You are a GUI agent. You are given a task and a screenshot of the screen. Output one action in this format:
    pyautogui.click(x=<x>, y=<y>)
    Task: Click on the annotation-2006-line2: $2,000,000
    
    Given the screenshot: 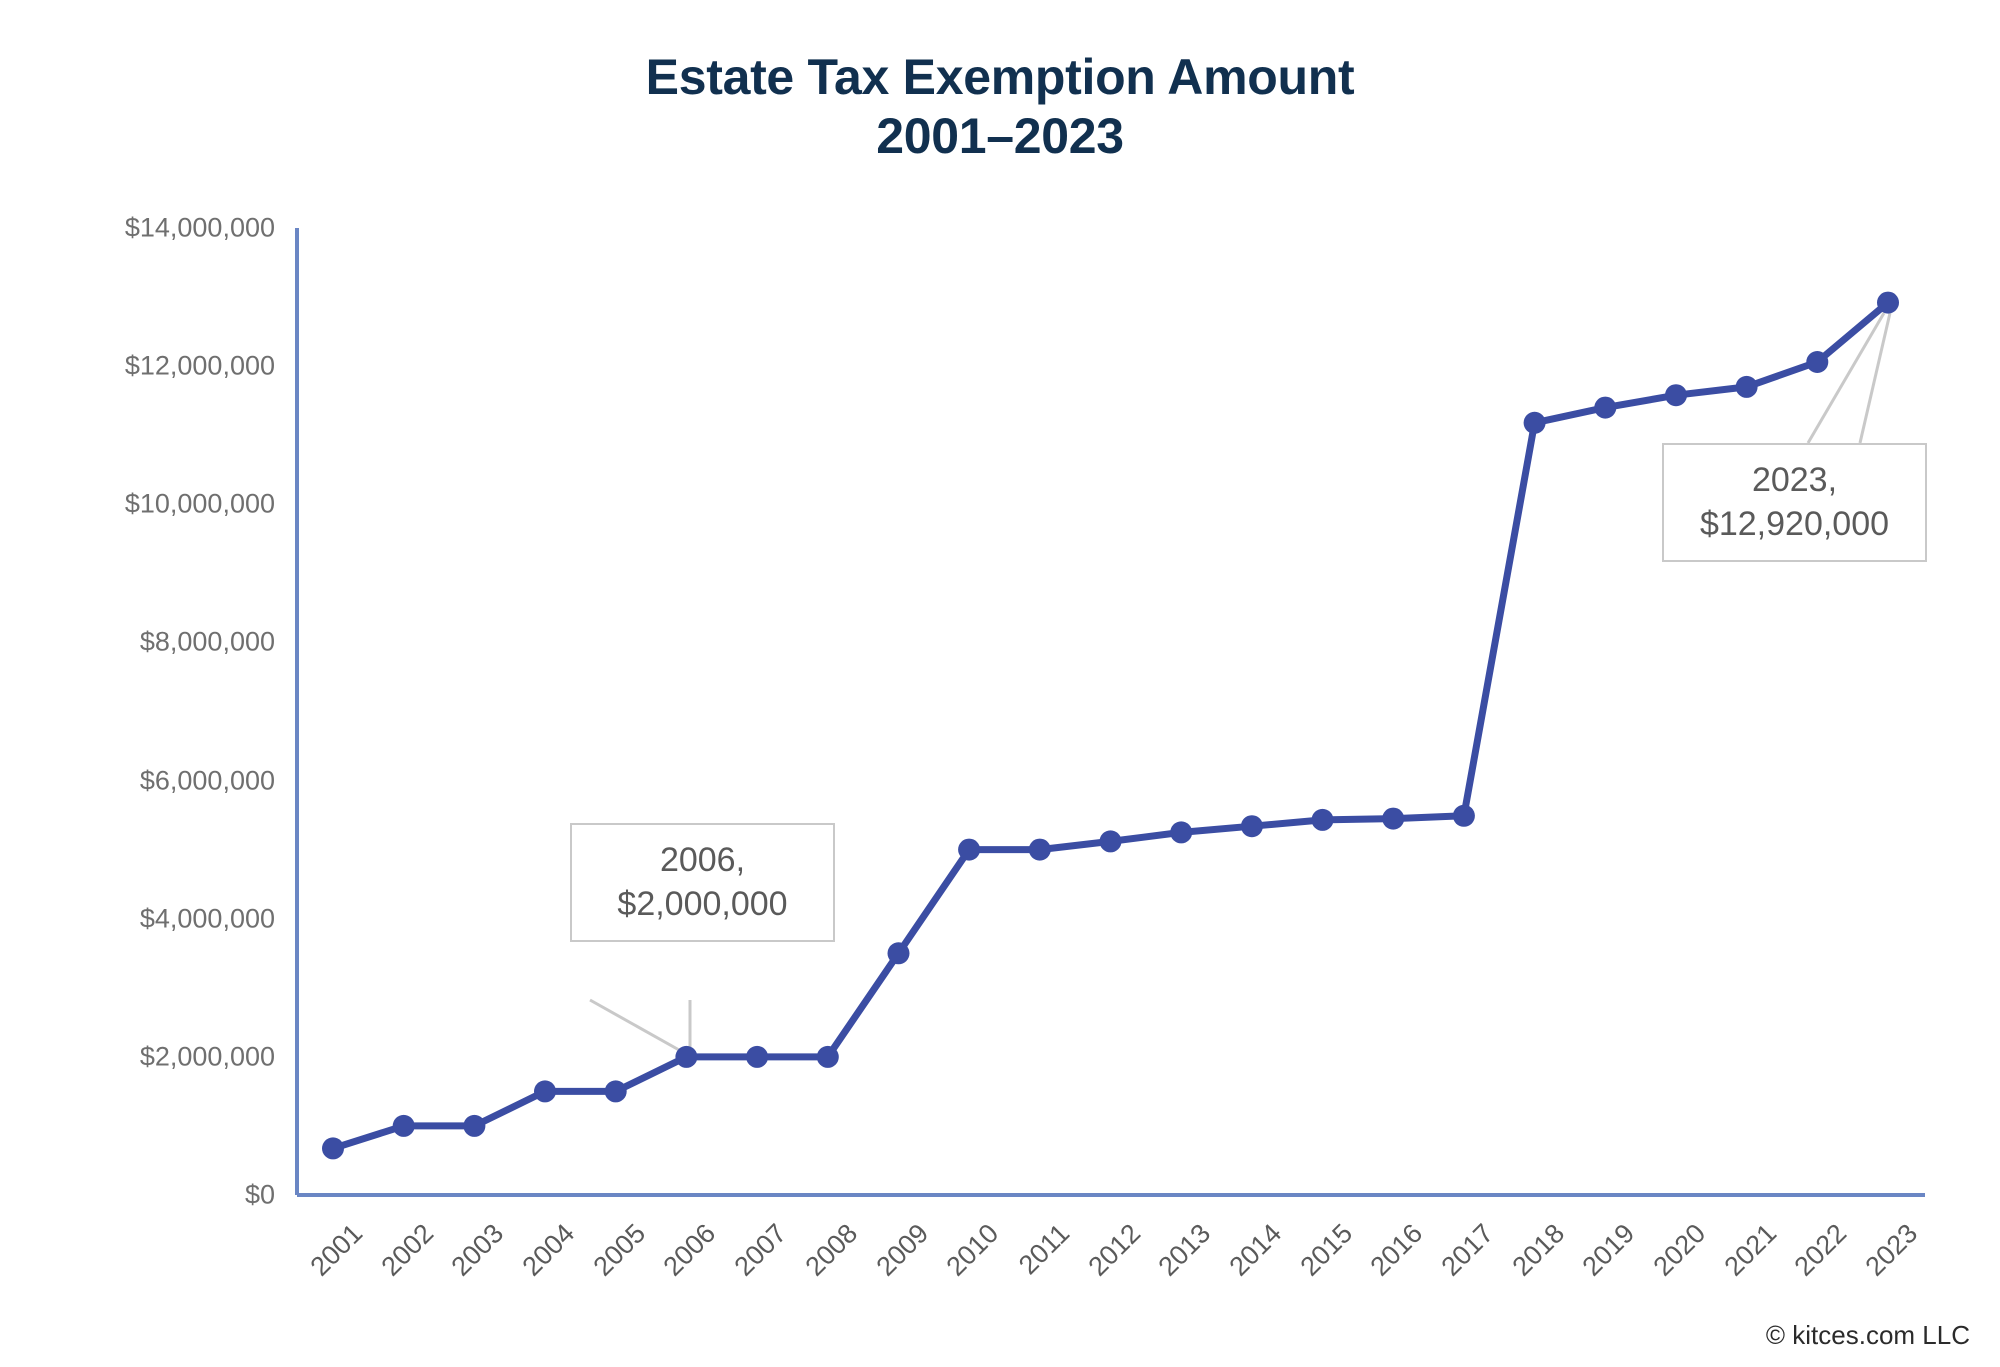 What is the action you would take?
    pyautogui.click(x=702, y=903)
    